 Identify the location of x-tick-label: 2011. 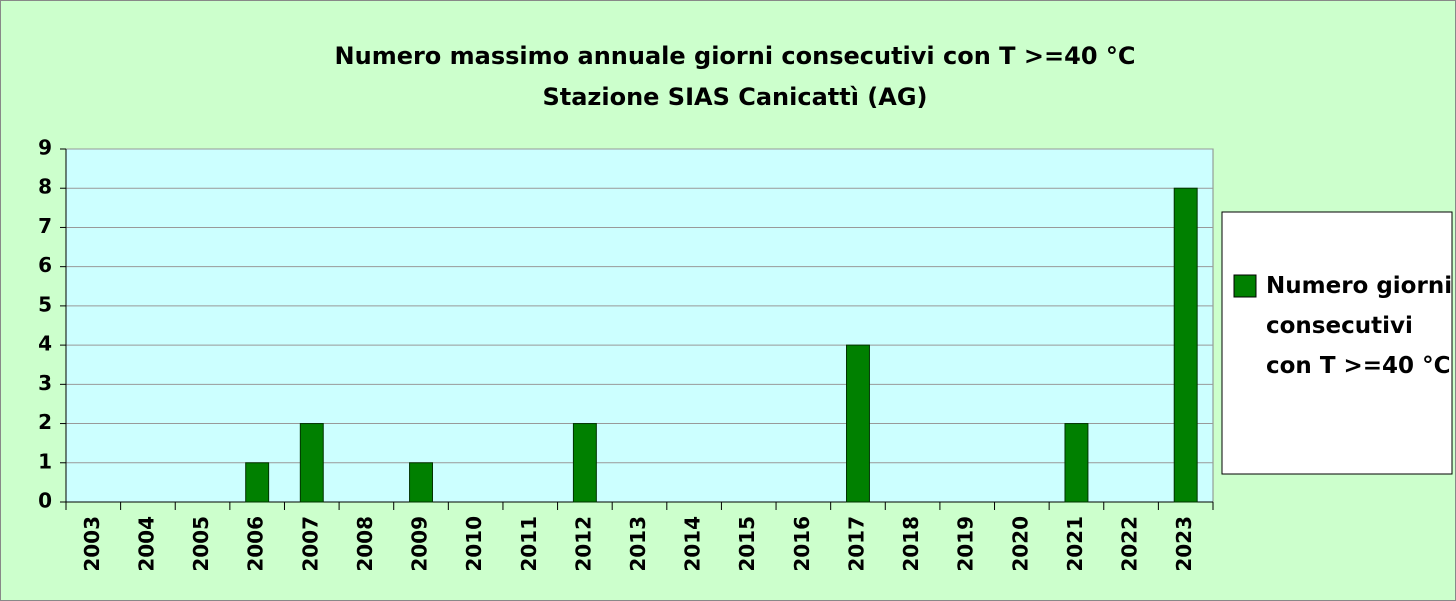
(529, 544).